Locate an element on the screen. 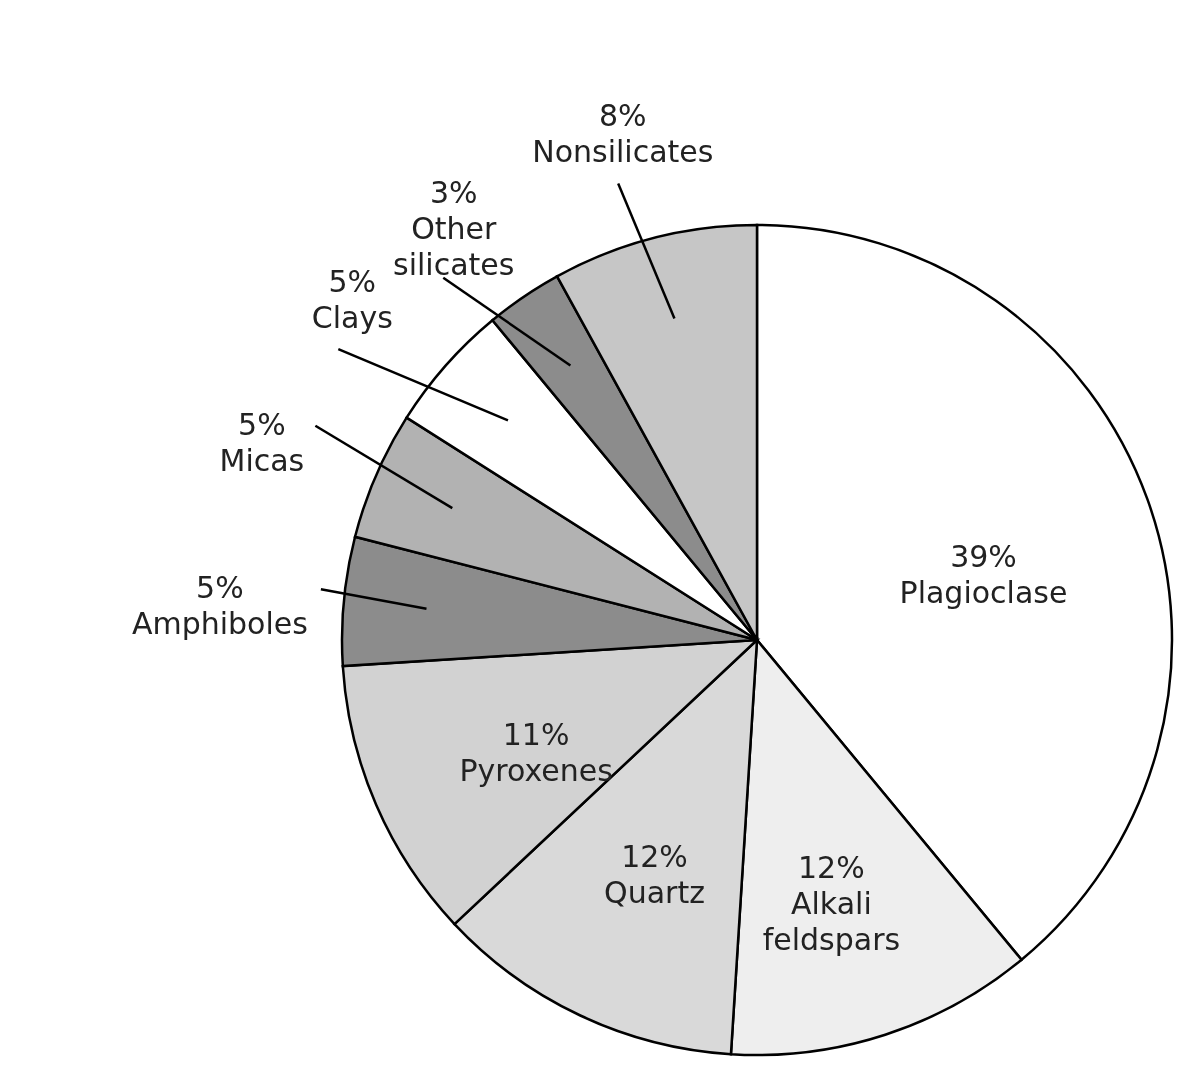 The height and width of the screenshot is (1065, 1191). data-label: 11% is located at coordinates (536, 734).